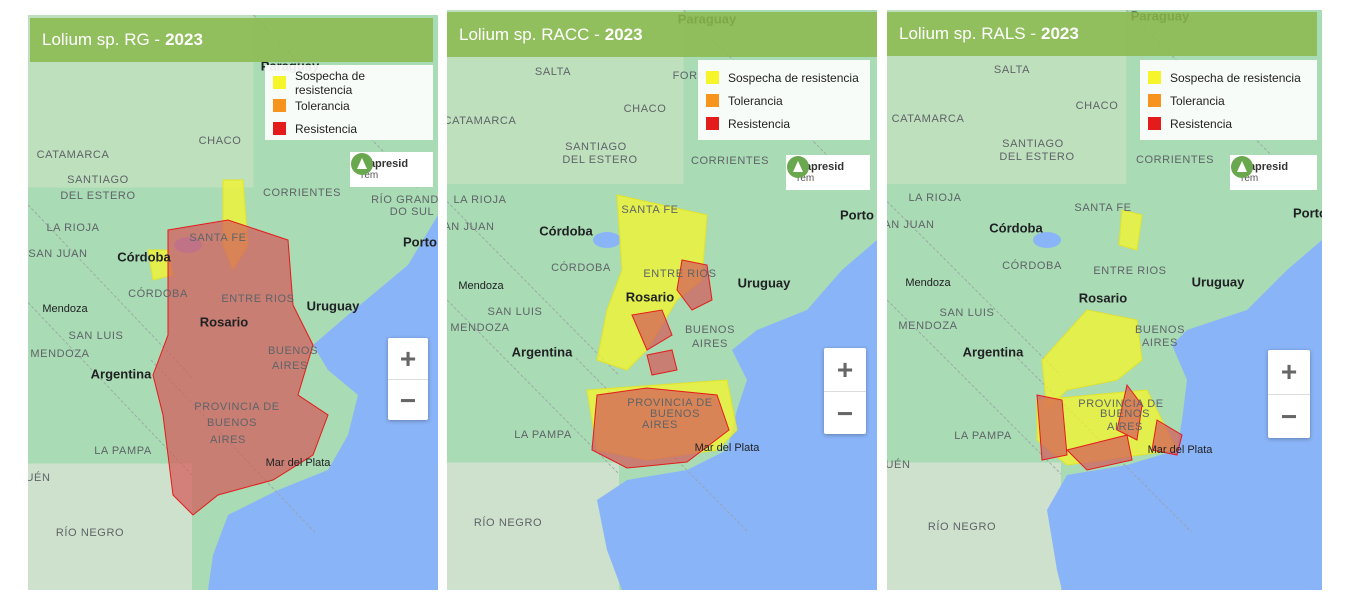 The height and width of the screenshot is (599, 1350). I want to click on title-bar: Lolium sp. RALS - 2023, so click(1102, 34).